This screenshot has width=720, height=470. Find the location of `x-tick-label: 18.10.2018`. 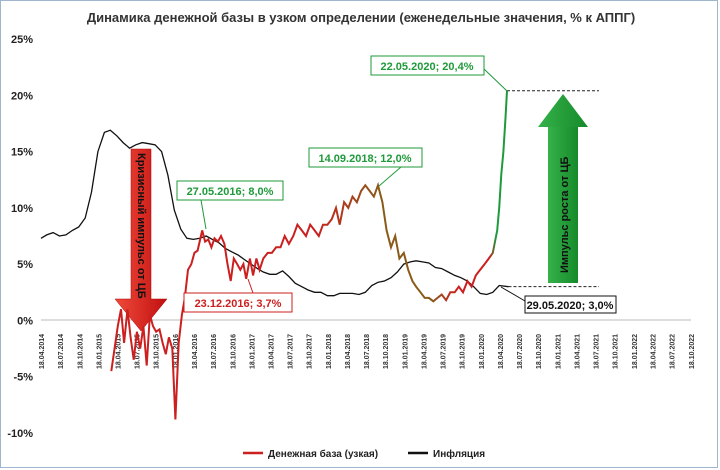

x-tick-label: 18.10.2018 is located at coordinates (386, 351).